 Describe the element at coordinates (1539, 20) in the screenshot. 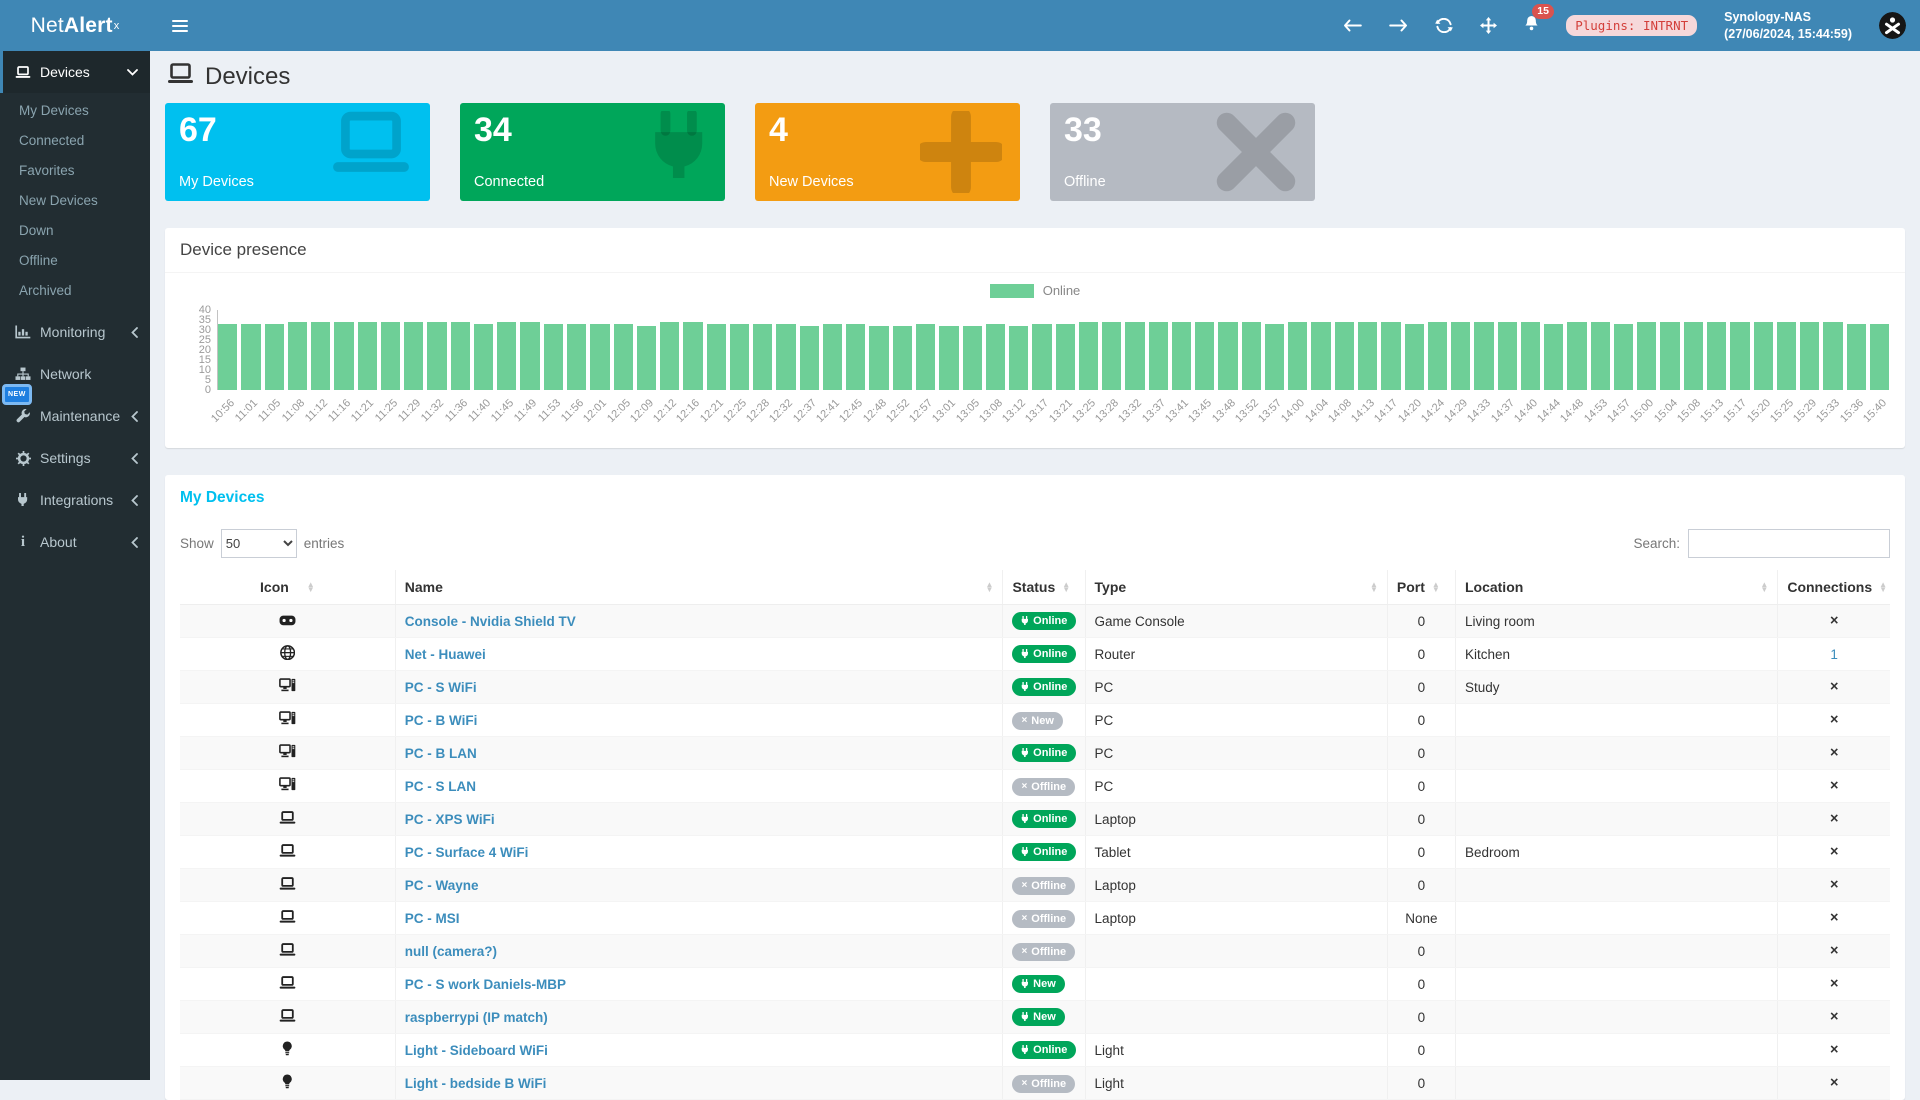

I see `notifications-bell-icon: 15` at that location.